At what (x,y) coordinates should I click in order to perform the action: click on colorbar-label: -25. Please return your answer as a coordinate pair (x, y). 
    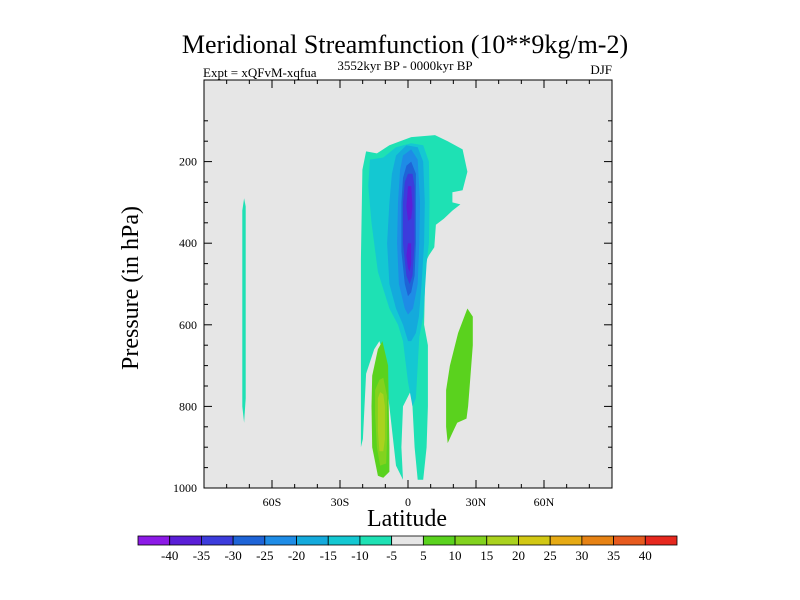
    Looking at the image, I should click on (264, 555).